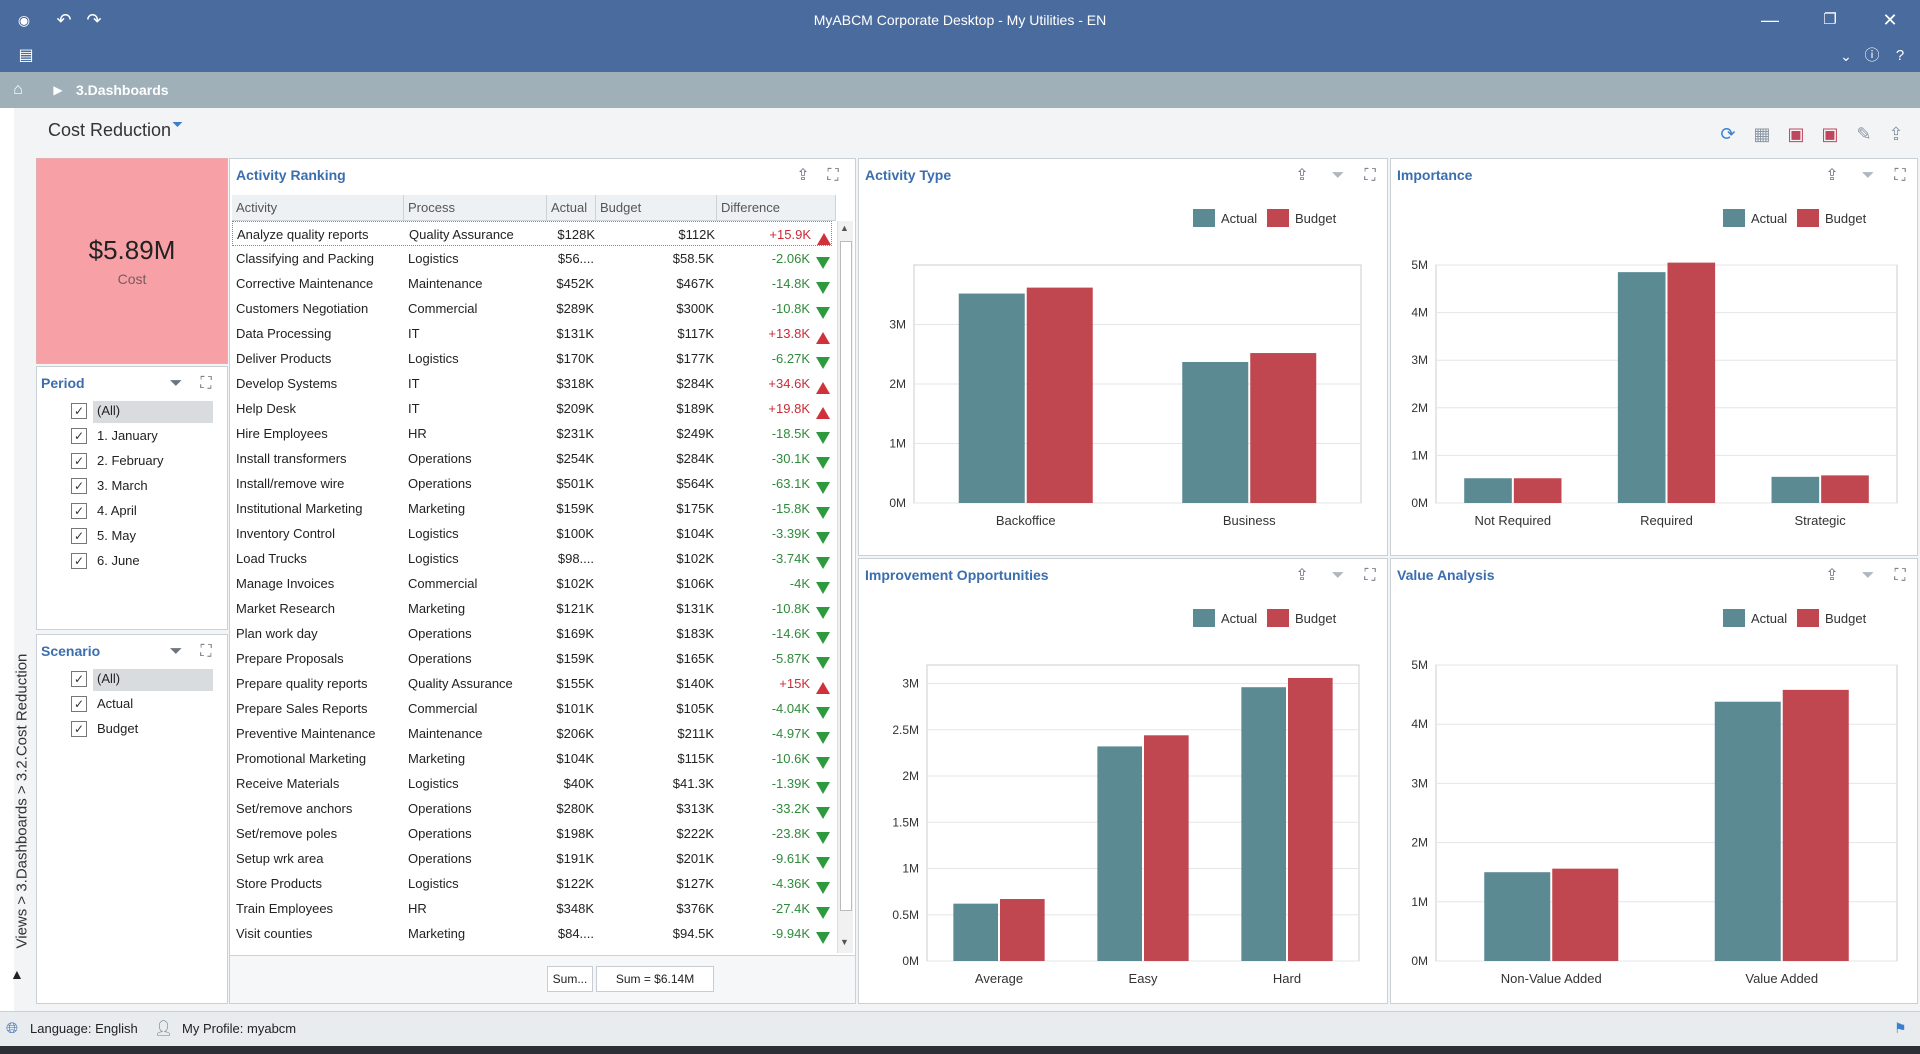 This screenshot has height=1054, width=1920. Describe the element at coordinates (122, 90) in the screenshot. I see `breadcrumb-item: 3.Dashboards` at that location.